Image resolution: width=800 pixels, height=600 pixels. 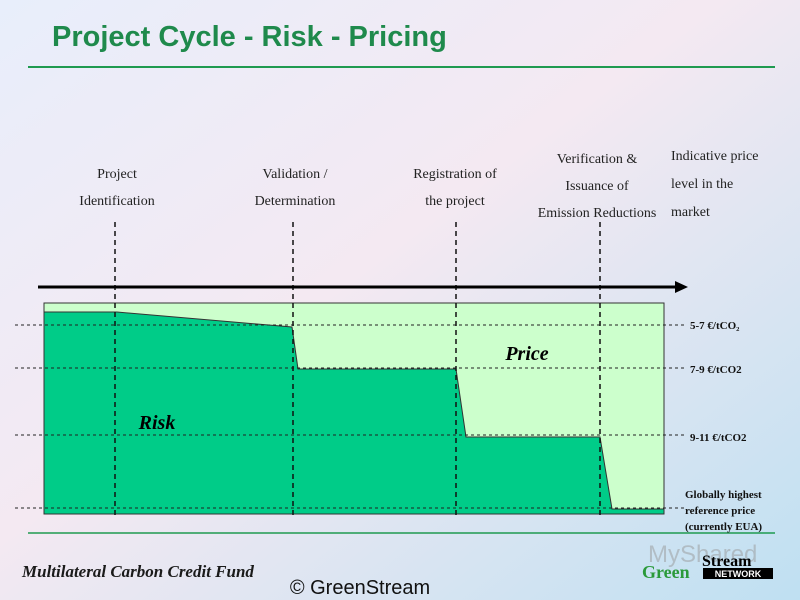 I want to click on stage-label: Determination, so click(x=295, y=201).